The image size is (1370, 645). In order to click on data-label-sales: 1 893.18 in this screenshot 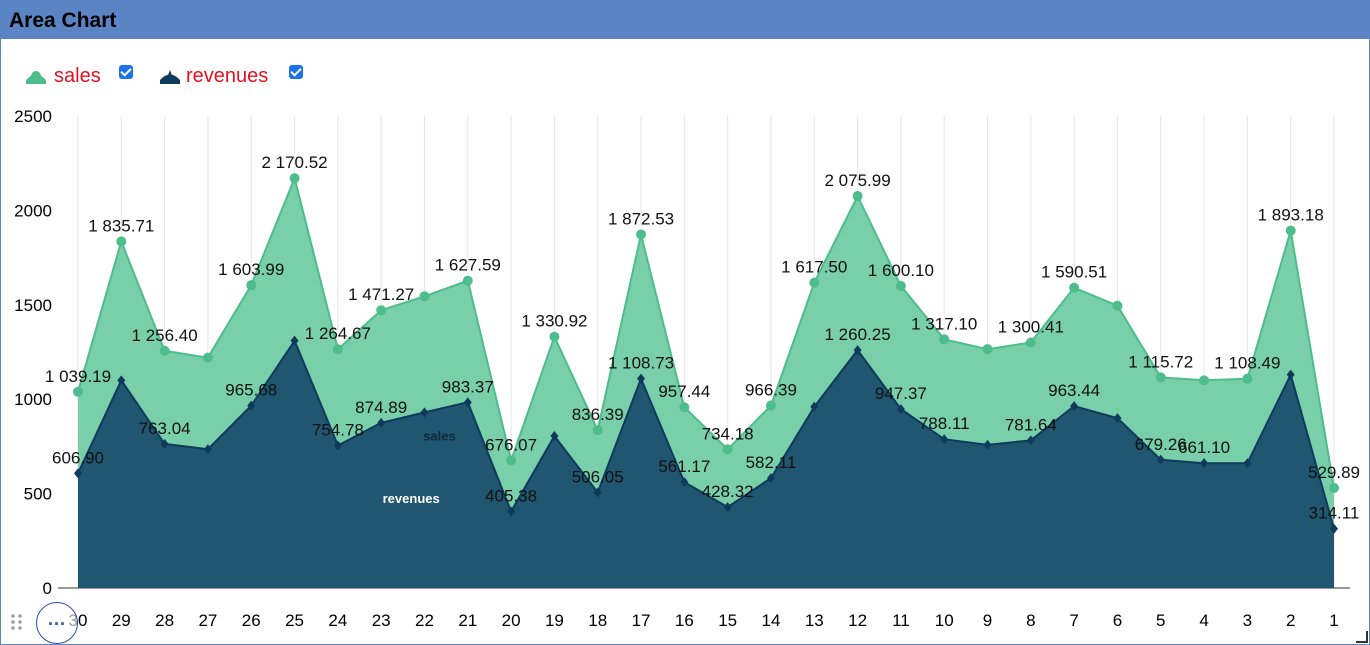, I will do `click(1291, 215)`.